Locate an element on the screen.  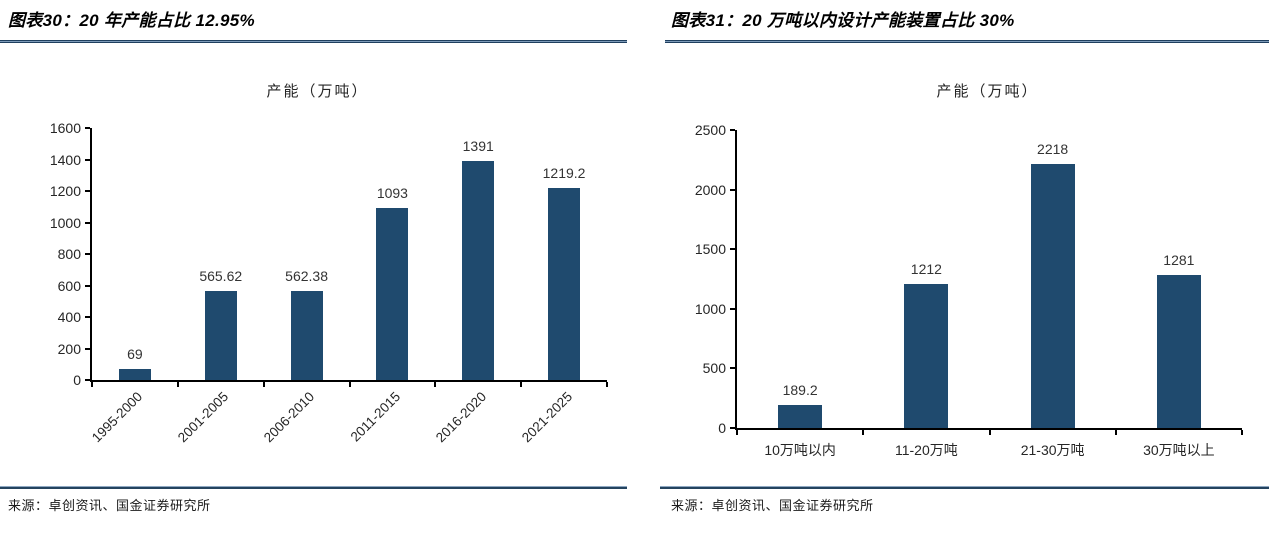
figure-31-header: 图表31：20 万吨以内设计产能装置占比 30% is located at coordinates (843, 20).